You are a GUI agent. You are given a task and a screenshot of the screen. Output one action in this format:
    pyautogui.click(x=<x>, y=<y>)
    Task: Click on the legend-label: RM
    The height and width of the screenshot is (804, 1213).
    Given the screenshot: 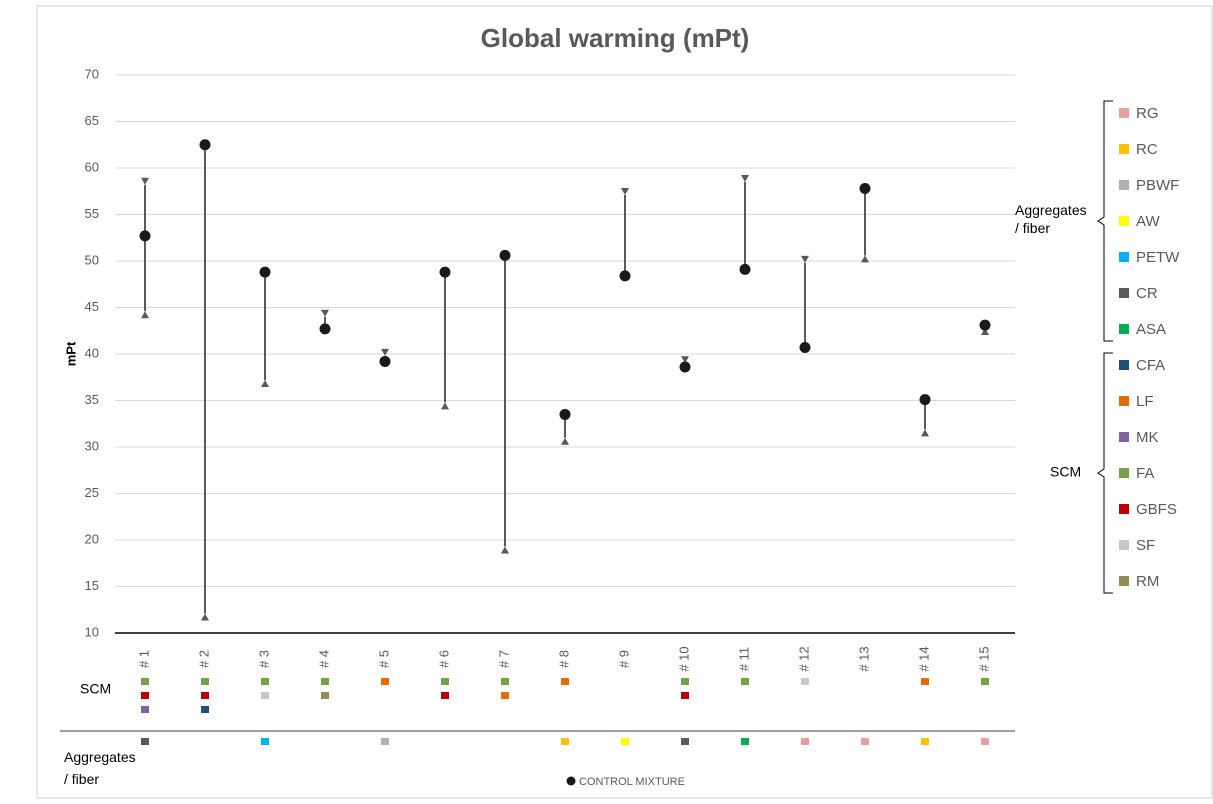 What is the action you would take?
    pyautogui.click(x=1147, y=581)
    